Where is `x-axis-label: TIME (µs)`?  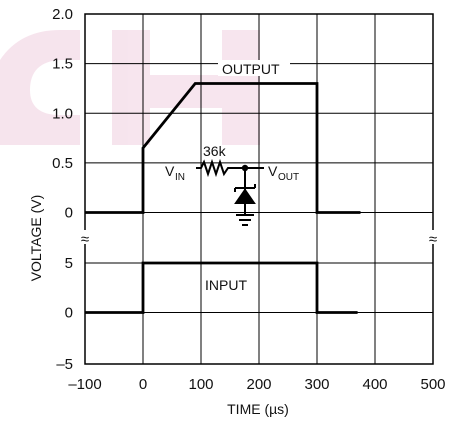
x-axis-label: TIME (µs) is located at coordinates (258, 409).